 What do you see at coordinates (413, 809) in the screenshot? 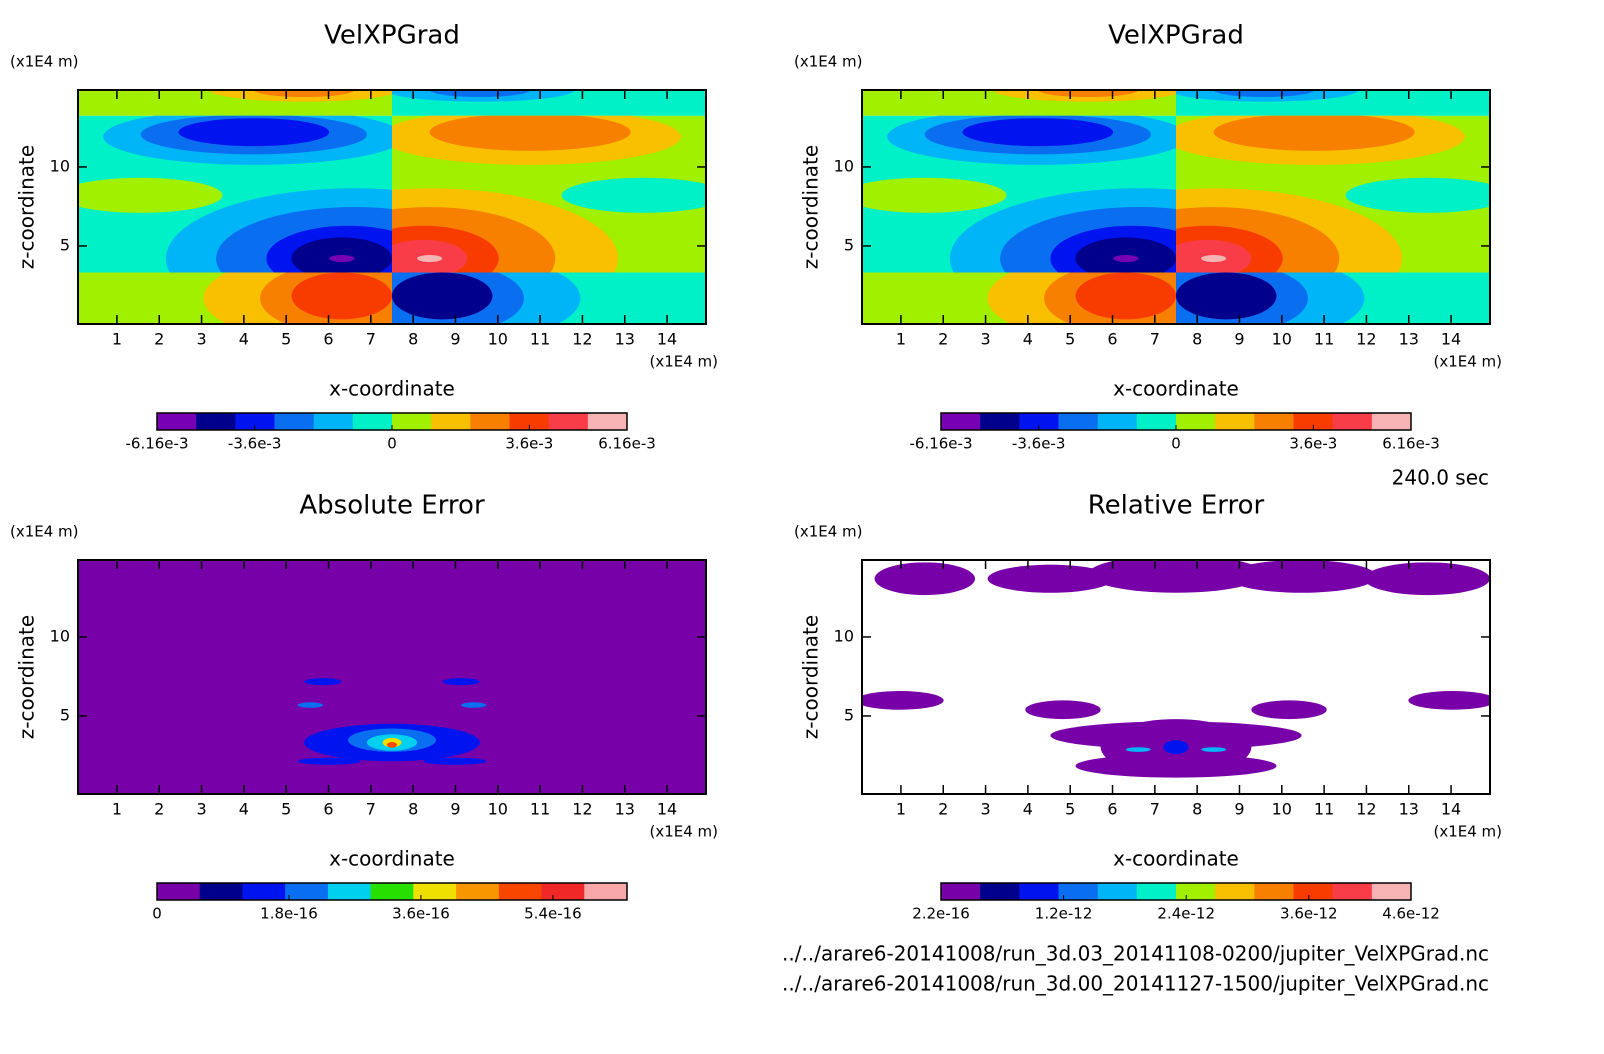
I see `x-tick-label: 8` at bounding box center [413, 809].